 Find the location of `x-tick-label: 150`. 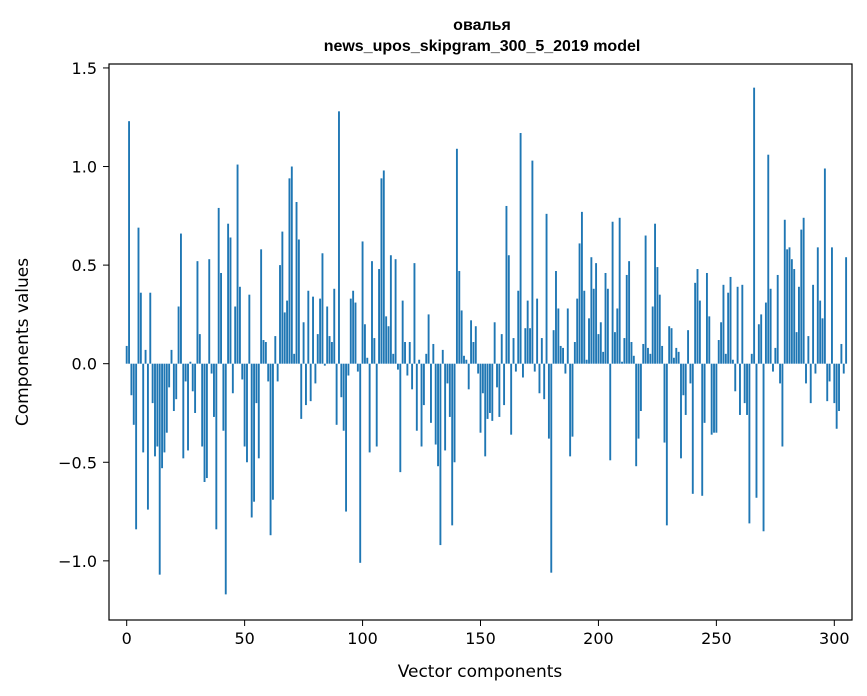

x-tick-label: 150 is located at coordinates (480, 638).